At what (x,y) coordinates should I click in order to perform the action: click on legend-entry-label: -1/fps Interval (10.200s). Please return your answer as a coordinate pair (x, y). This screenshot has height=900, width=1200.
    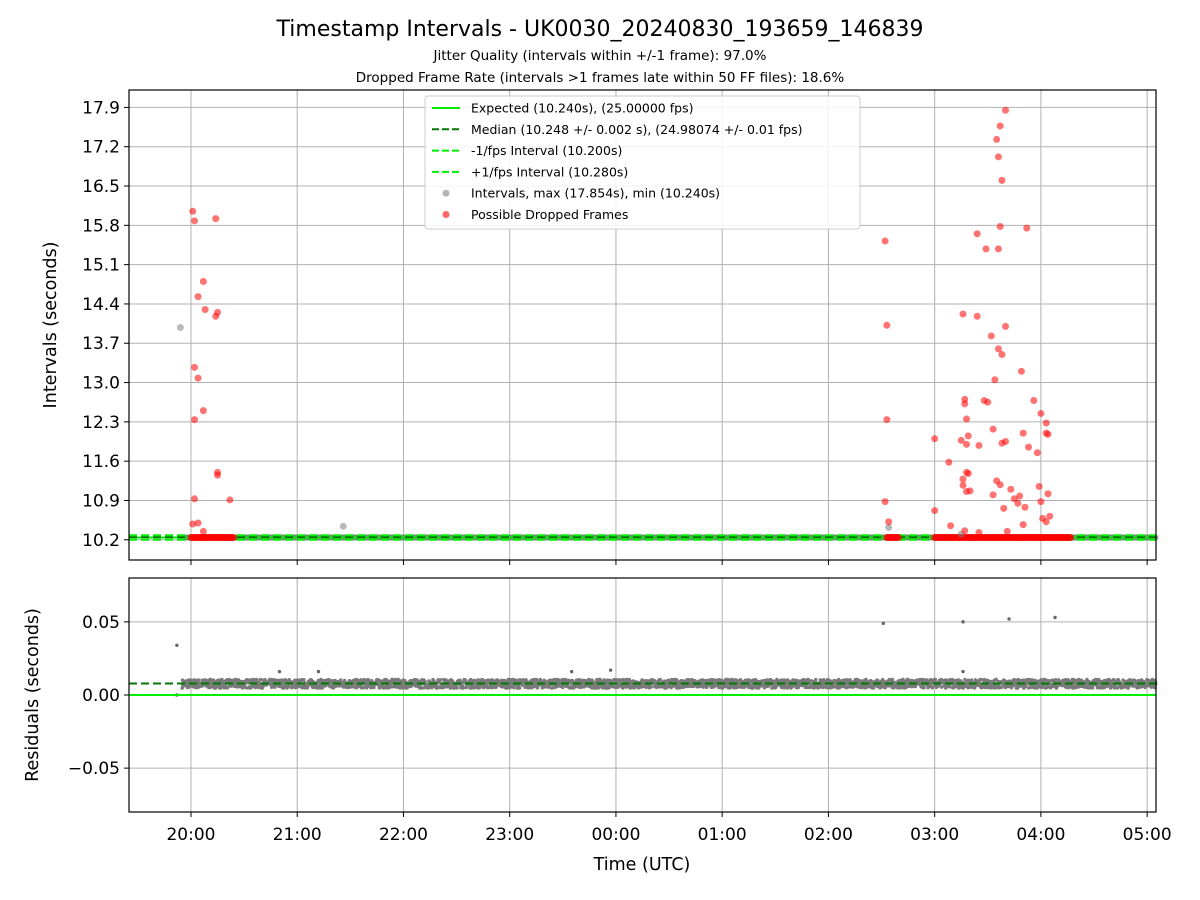
    Looking at the image, I should click on (546, 150).